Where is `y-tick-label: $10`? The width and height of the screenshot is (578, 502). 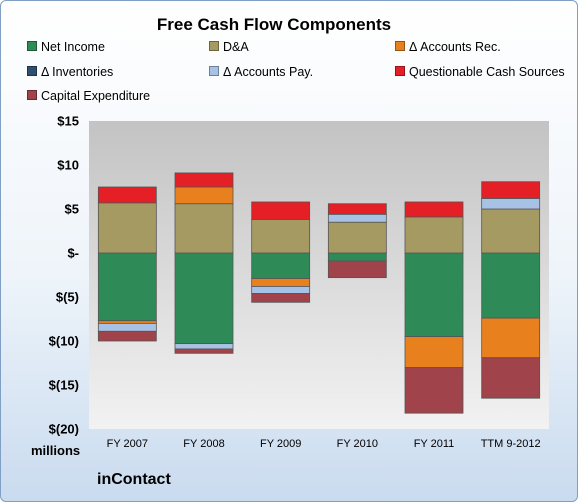
y-tick-label: $10 is located at coordinates (68, 165).